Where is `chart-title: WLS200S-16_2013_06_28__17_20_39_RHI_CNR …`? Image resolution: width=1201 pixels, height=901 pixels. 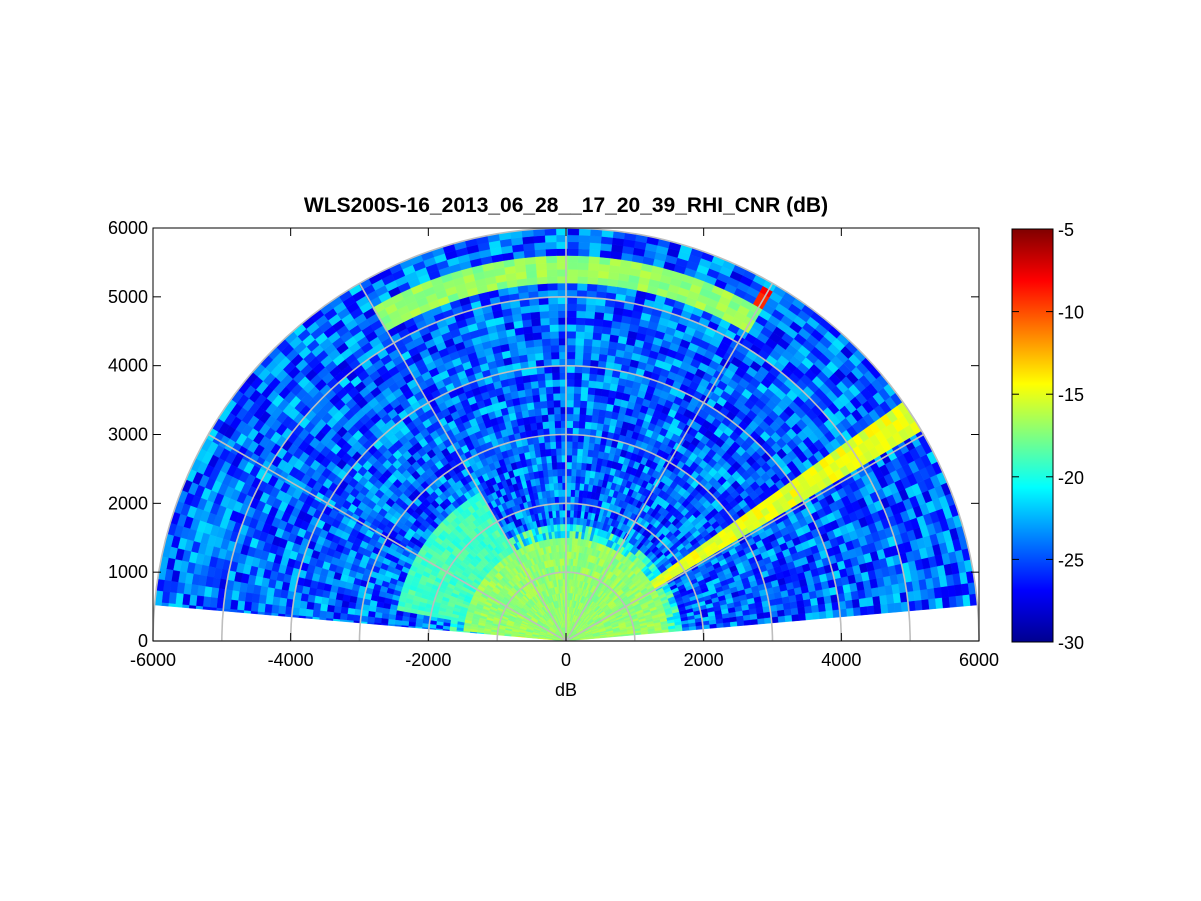
chart-title: WLS200S-16_2013_06_28__17_20_39_RHI_CNR … is located at coordinates (566, 205).